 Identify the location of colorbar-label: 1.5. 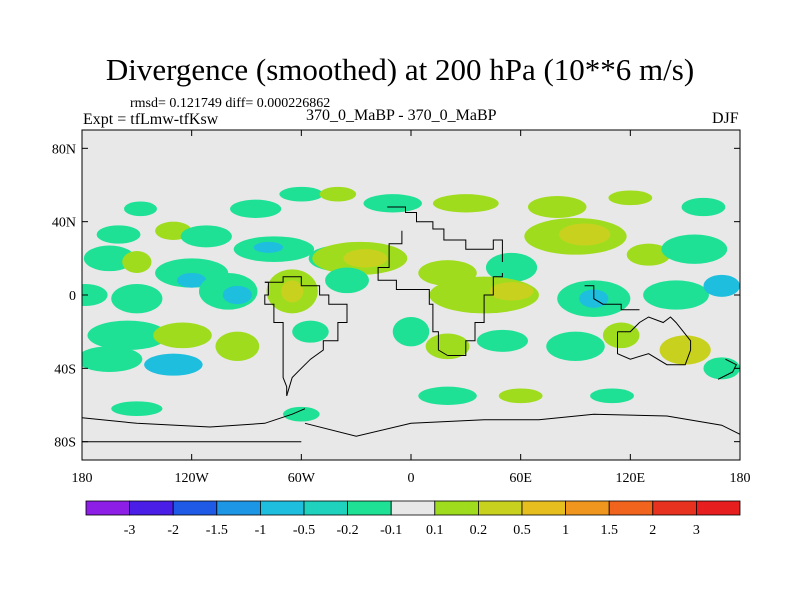
(609, 530).